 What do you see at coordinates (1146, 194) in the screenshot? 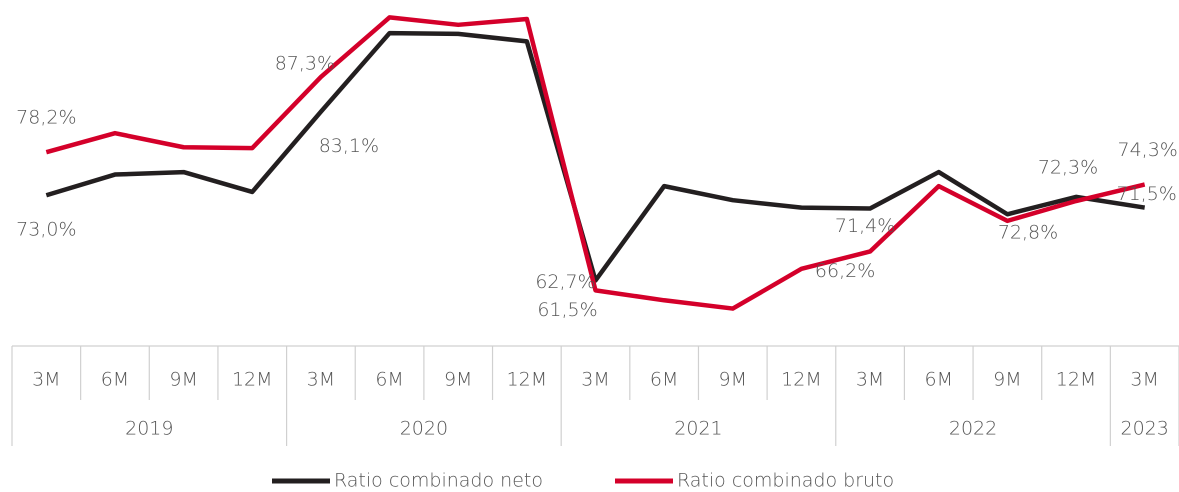
I see `data-label: 71,5%` at bounding box center [1146, 194].